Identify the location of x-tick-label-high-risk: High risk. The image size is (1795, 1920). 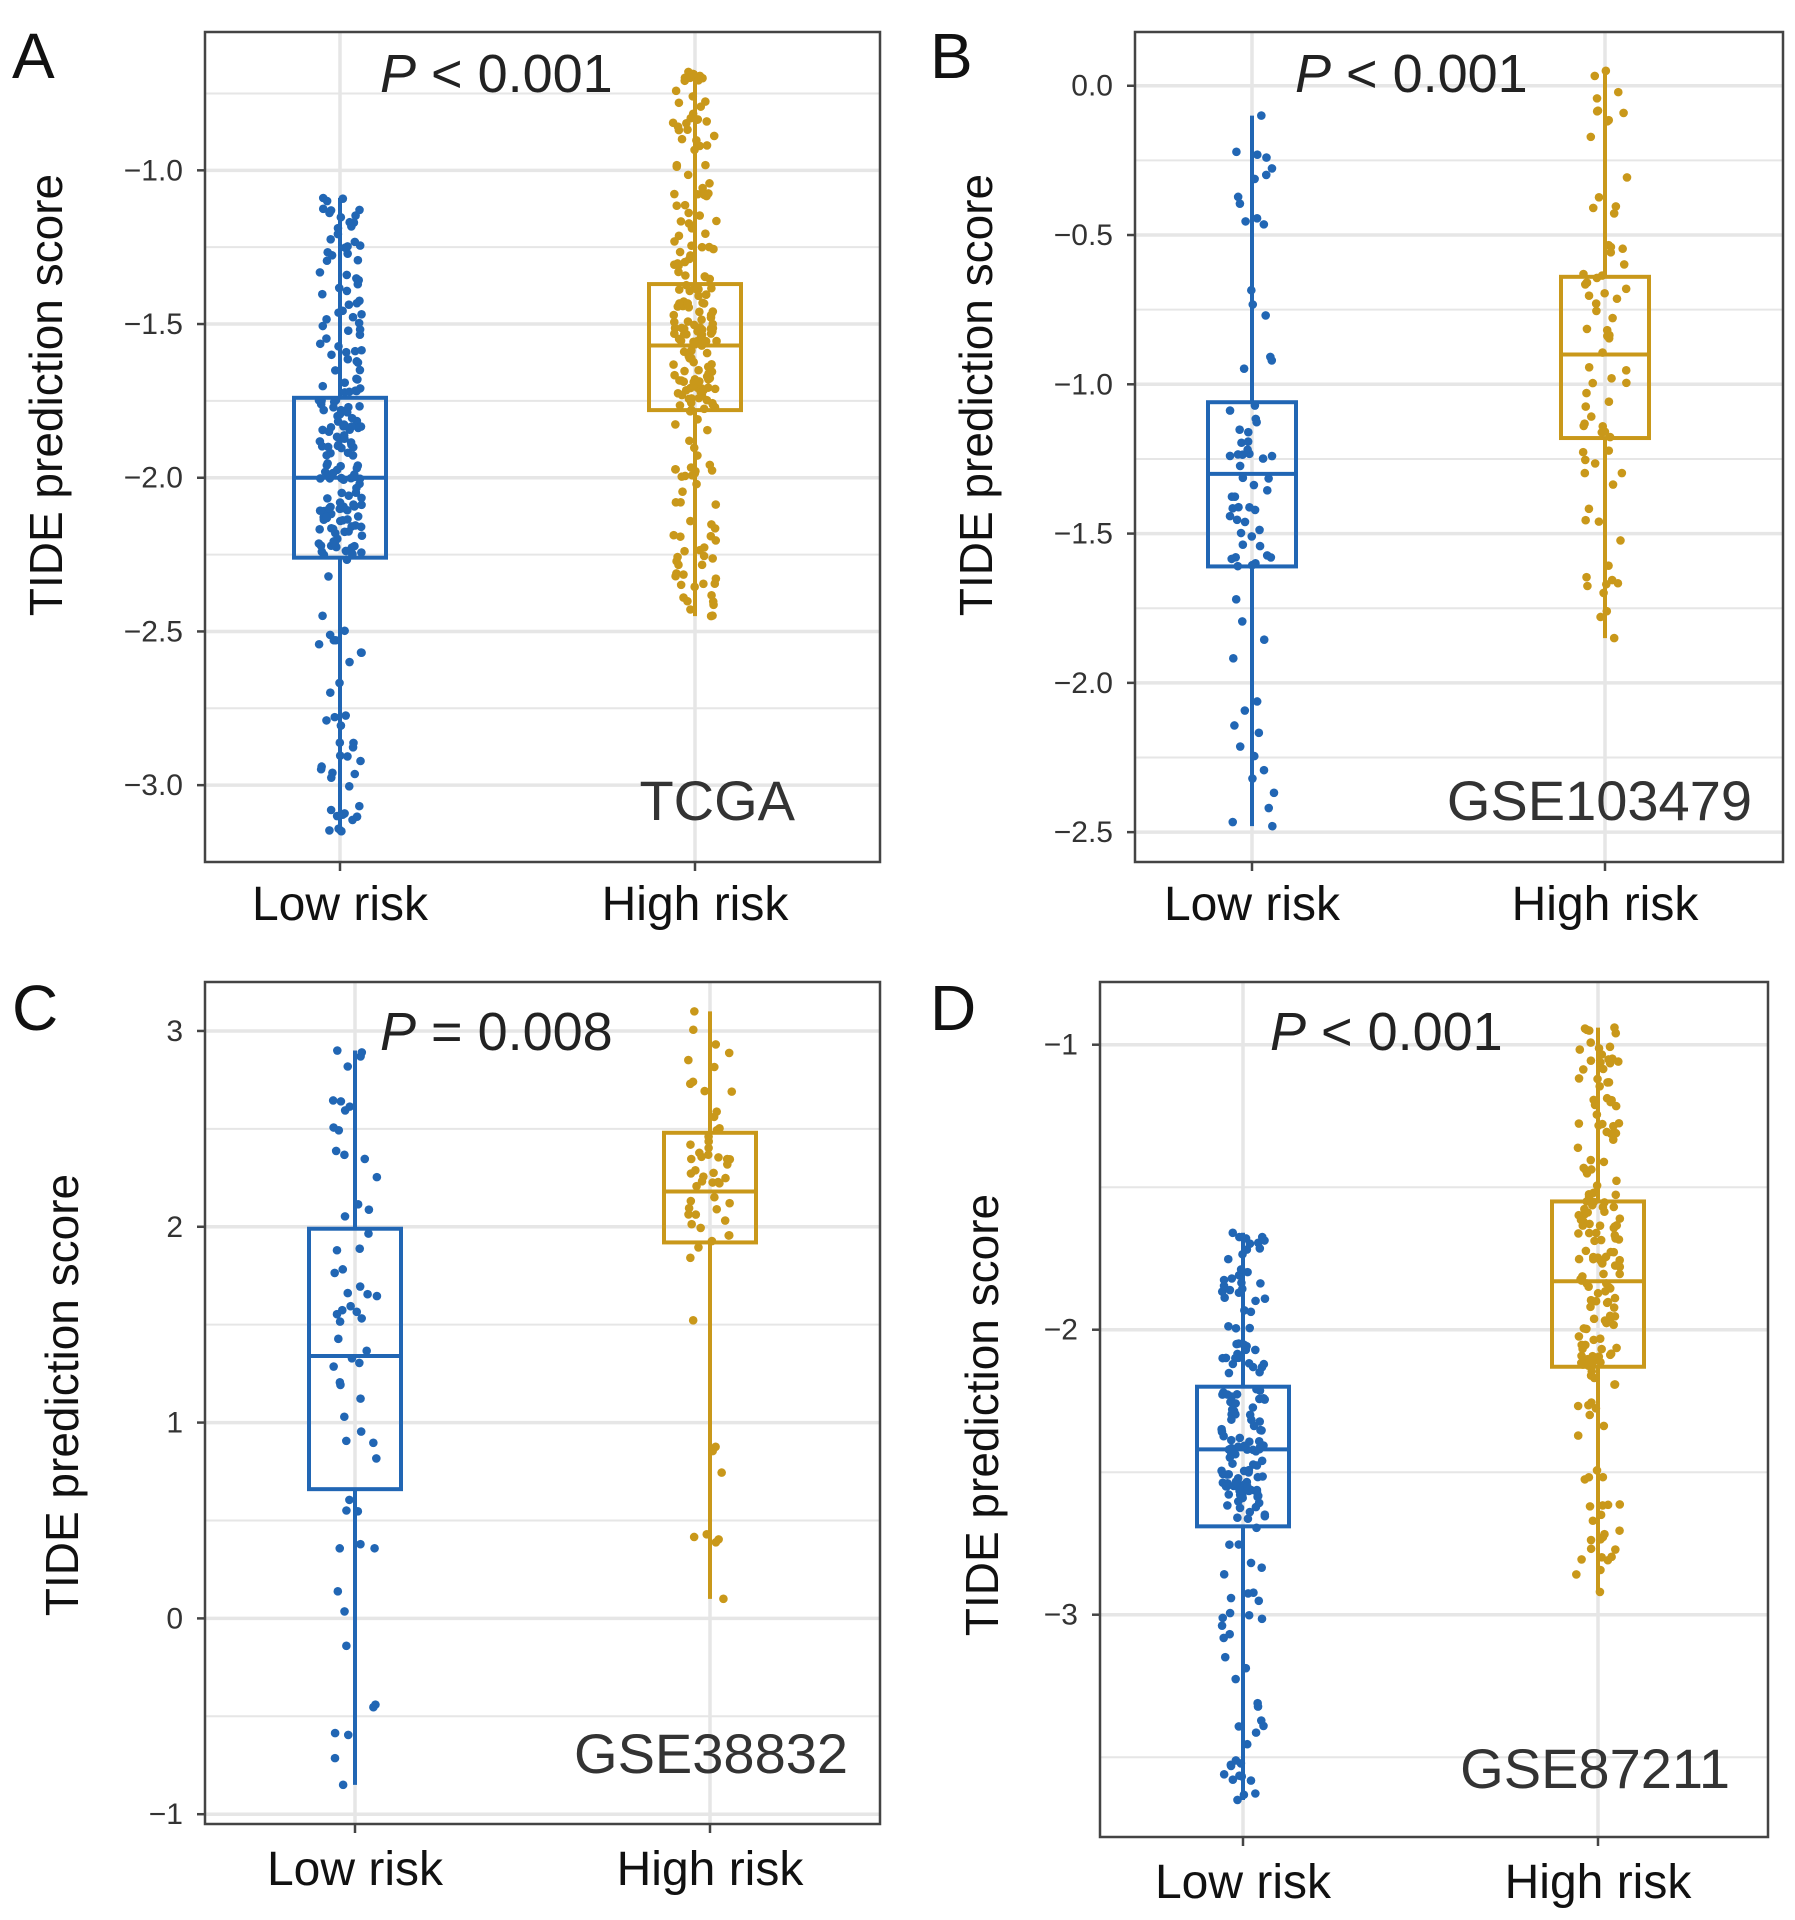
(1599, 1882).